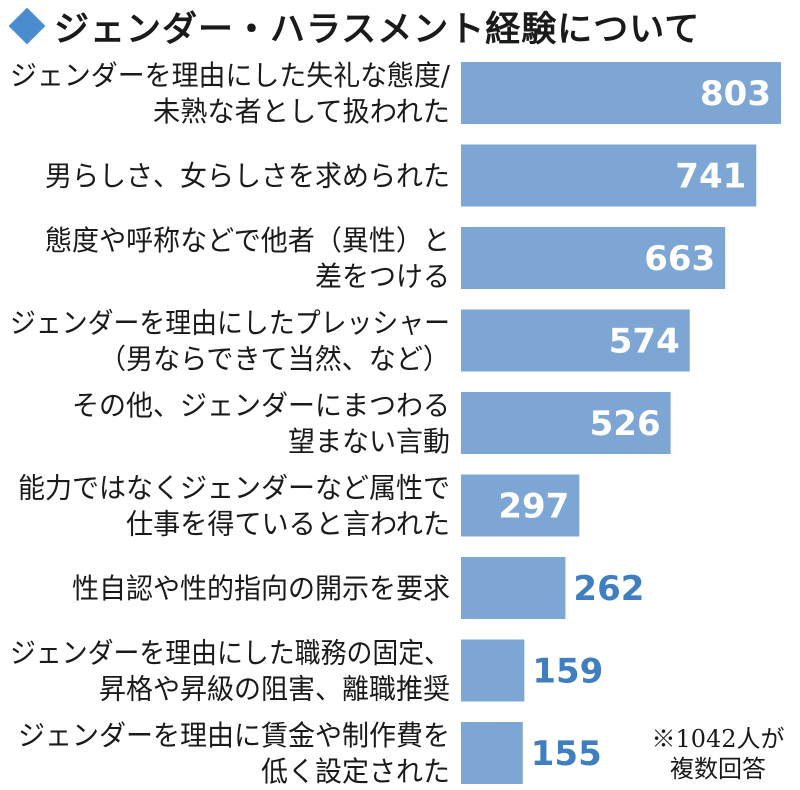 The width and height of the screenshot is (800, 790). What do you see at coordinates (566, 754) in the screenshot?
I see `value-label: 155` at bounding box center [566, 754].